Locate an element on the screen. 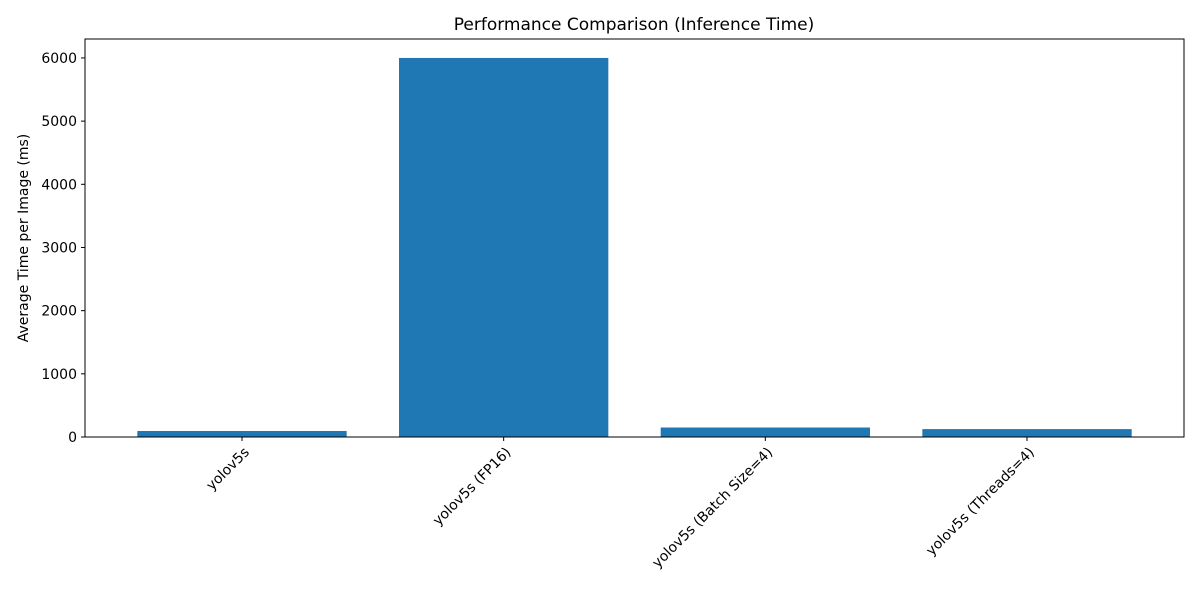 This screenshot has height=605, width=1200. x-tick-label: yolov5s (Threads=4) is located at coordinates (980, 502).